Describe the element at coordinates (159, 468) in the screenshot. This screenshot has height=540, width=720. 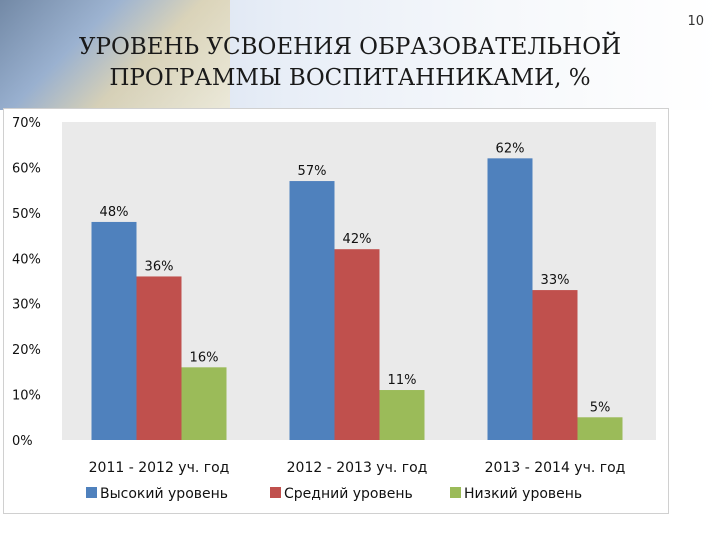
I see `category-label: 2011 - 2012 уч. год` at that location.